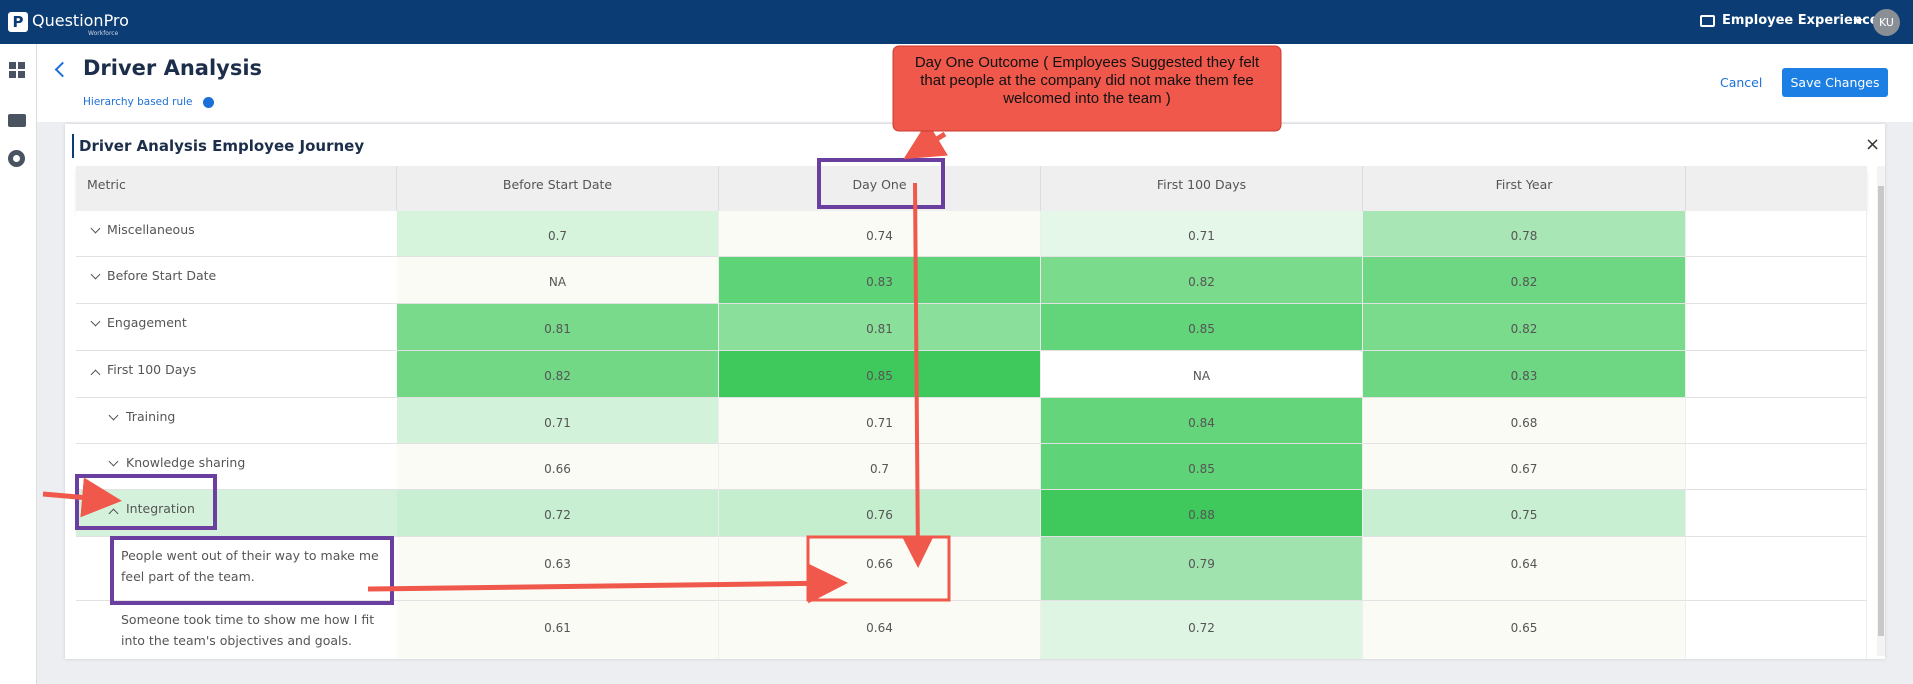 The height and width of the screenshot is (684, 1913). I want to click on callout-box, so click(1087, 88).